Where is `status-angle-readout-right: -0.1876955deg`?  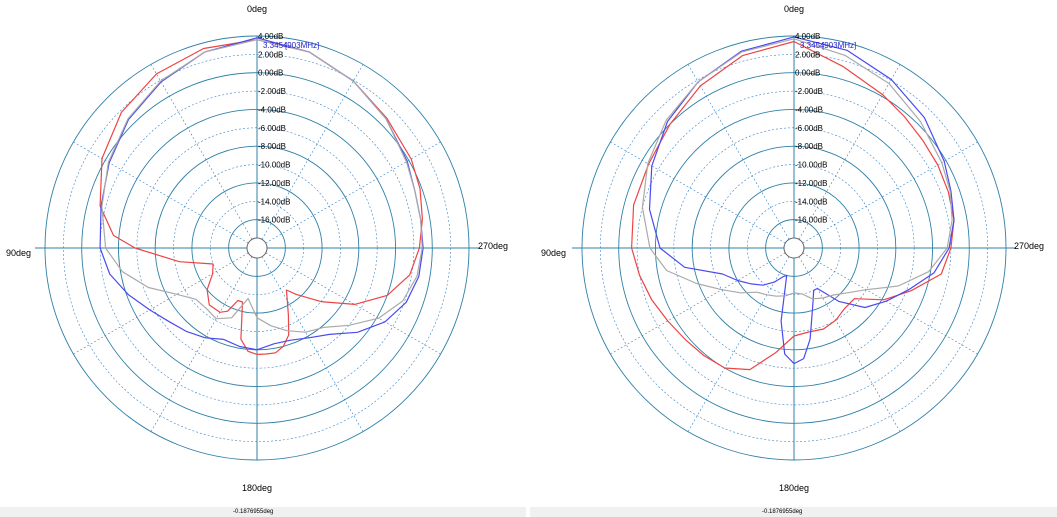
status-angle-readout-right: -0.1876955deg is located at coordinates (782, 512).